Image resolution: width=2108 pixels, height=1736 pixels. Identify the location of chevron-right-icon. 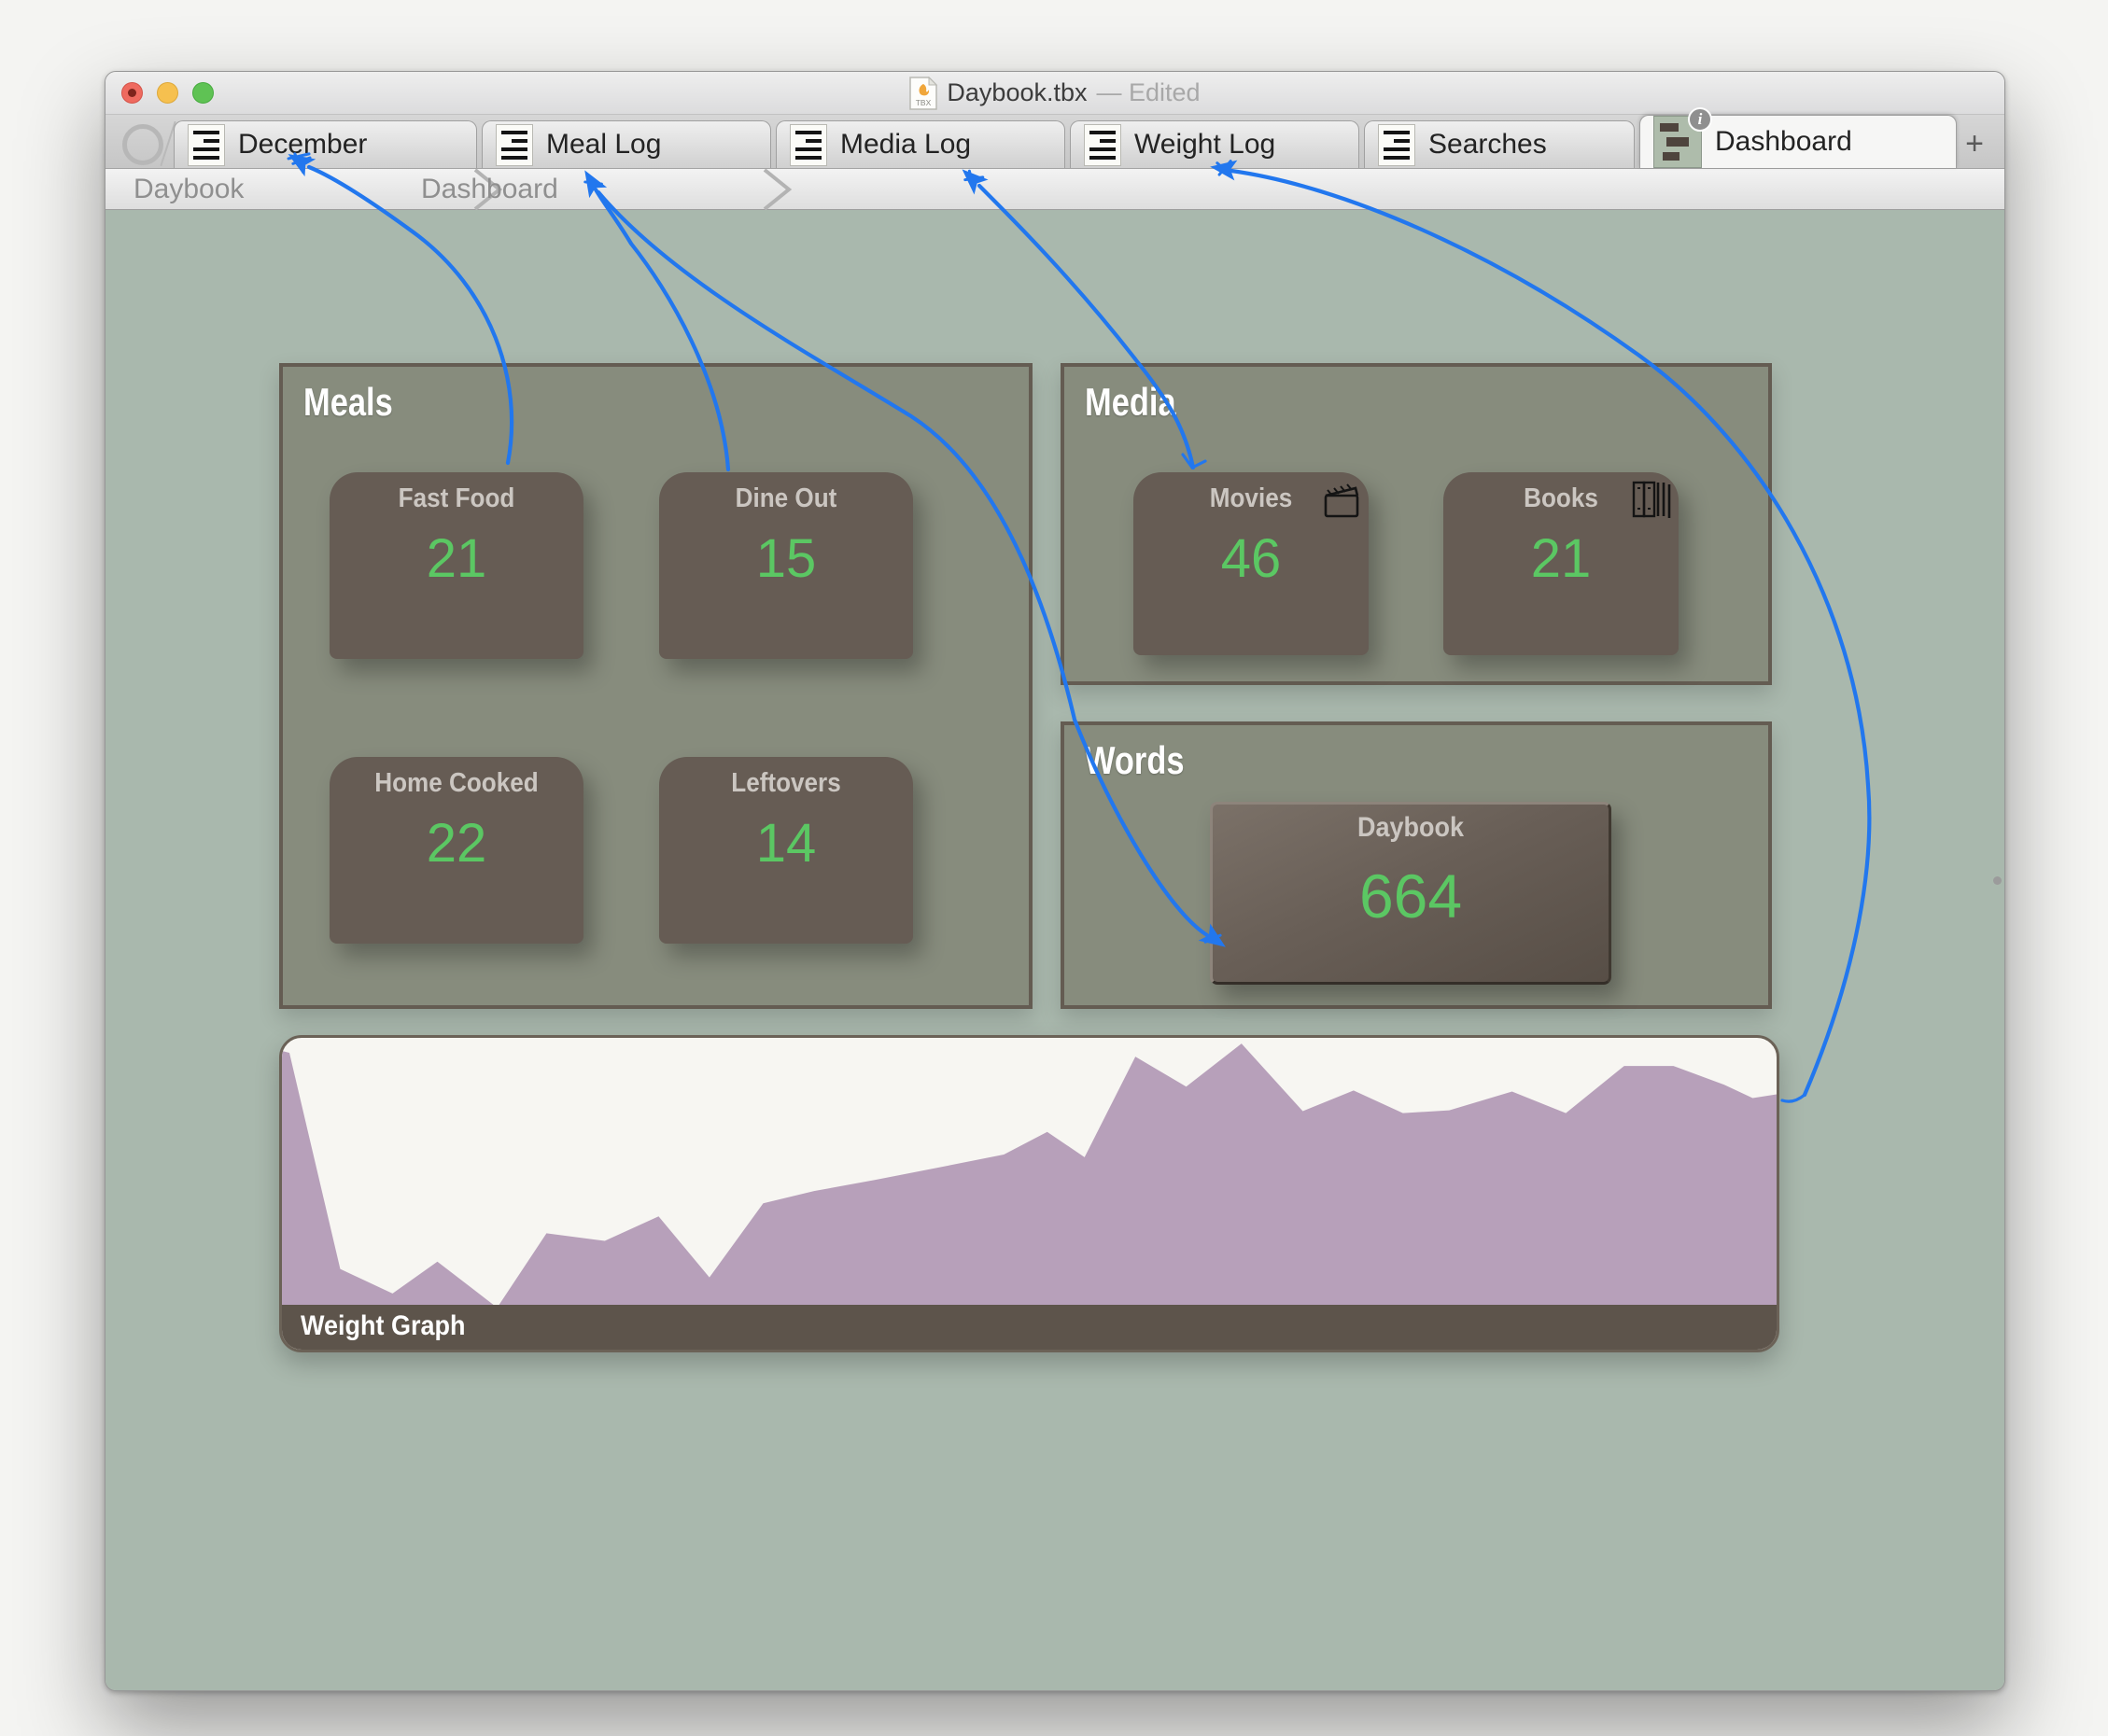
(778, 189).